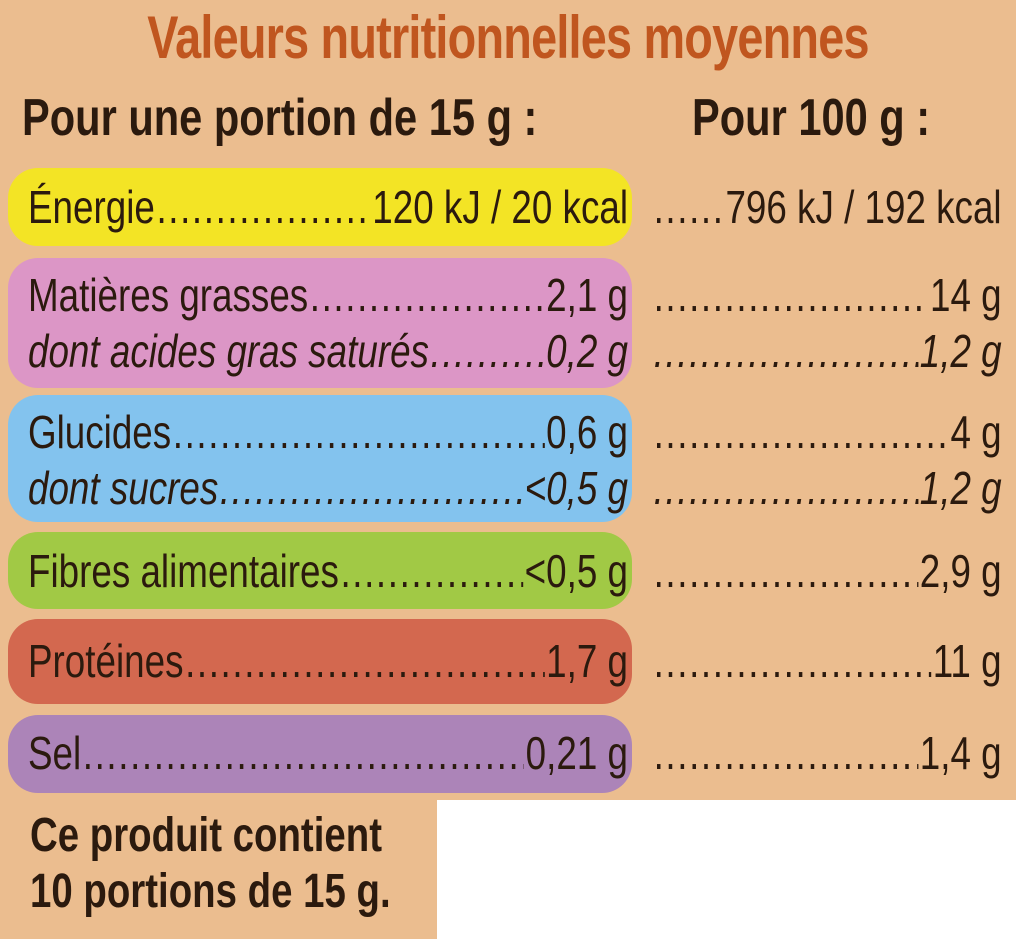  Describe the element at coordinates (210, 891) in the screenshot. I see `portion-count-line-2: 10 portions de 15 g.` at that location.